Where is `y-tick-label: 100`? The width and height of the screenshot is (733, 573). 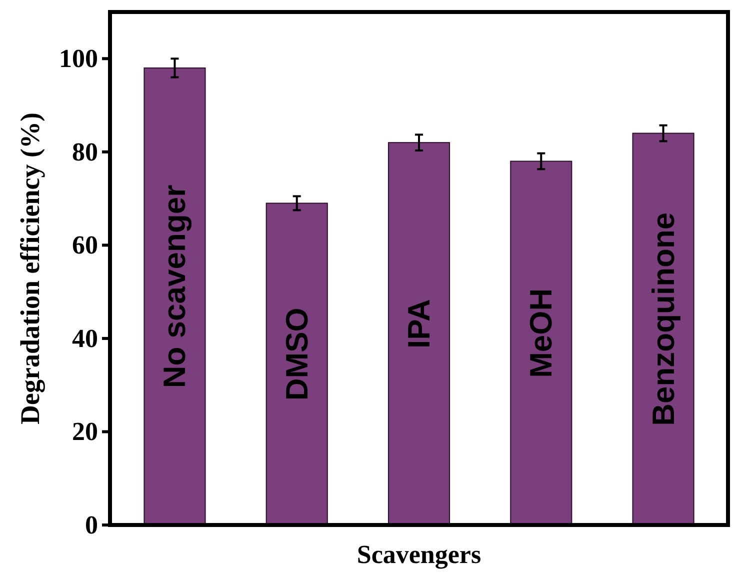 y-tick-label: 100 is located at coordinates (78, 59).